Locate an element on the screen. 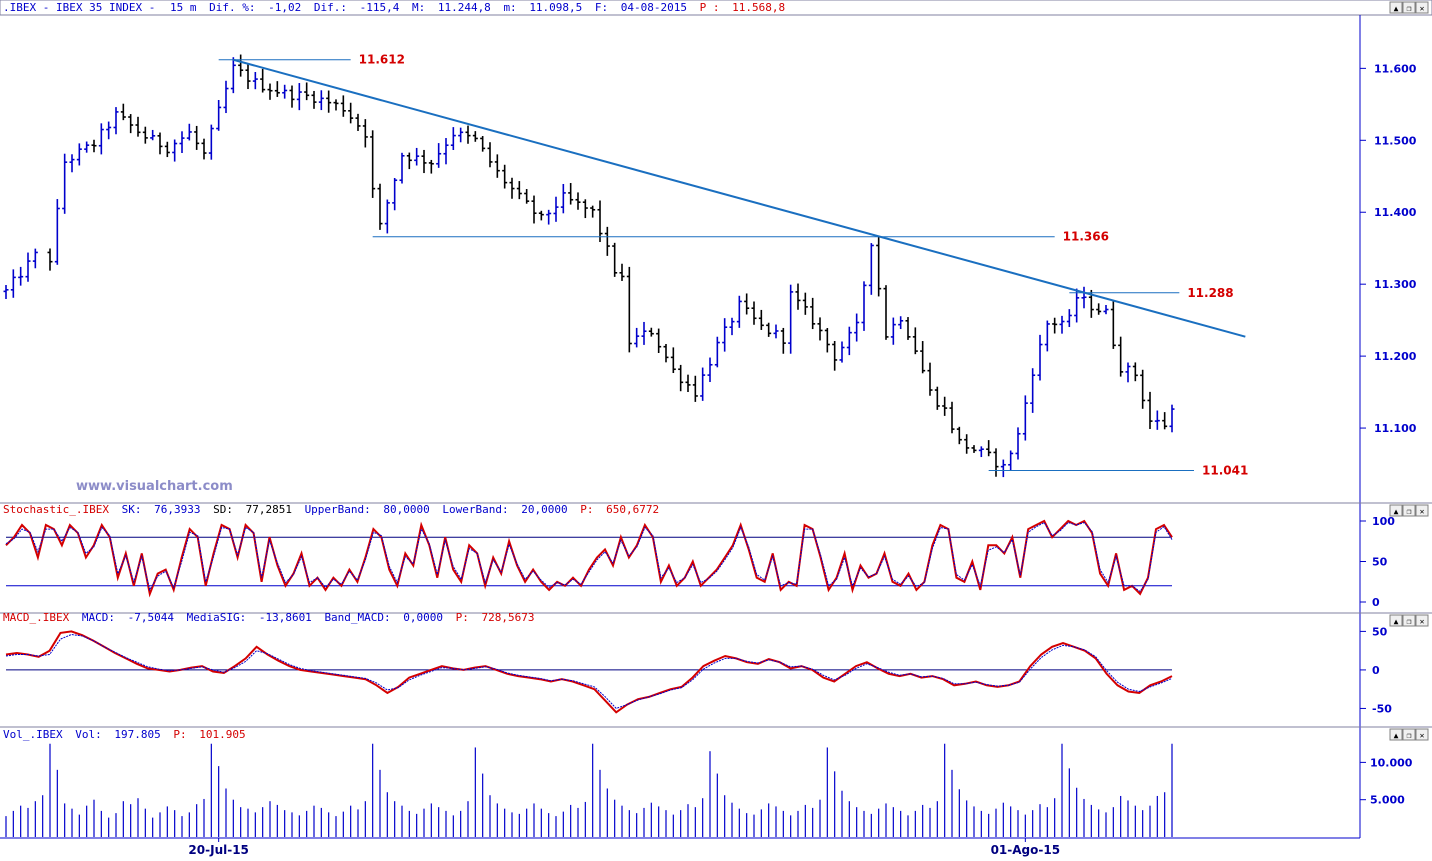 The width and height of the screenshot is (1432, 861). volume-name: Vol_.IBEX is located at coordinates (33, 734).